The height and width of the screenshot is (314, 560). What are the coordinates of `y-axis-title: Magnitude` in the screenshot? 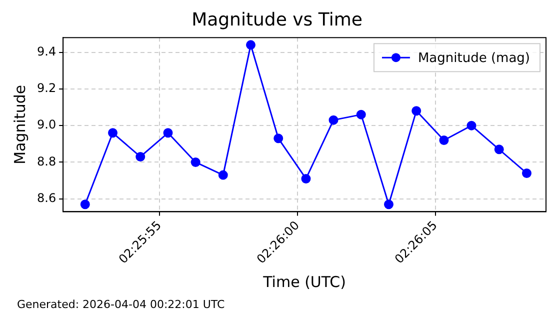 It's located at (19, 124).